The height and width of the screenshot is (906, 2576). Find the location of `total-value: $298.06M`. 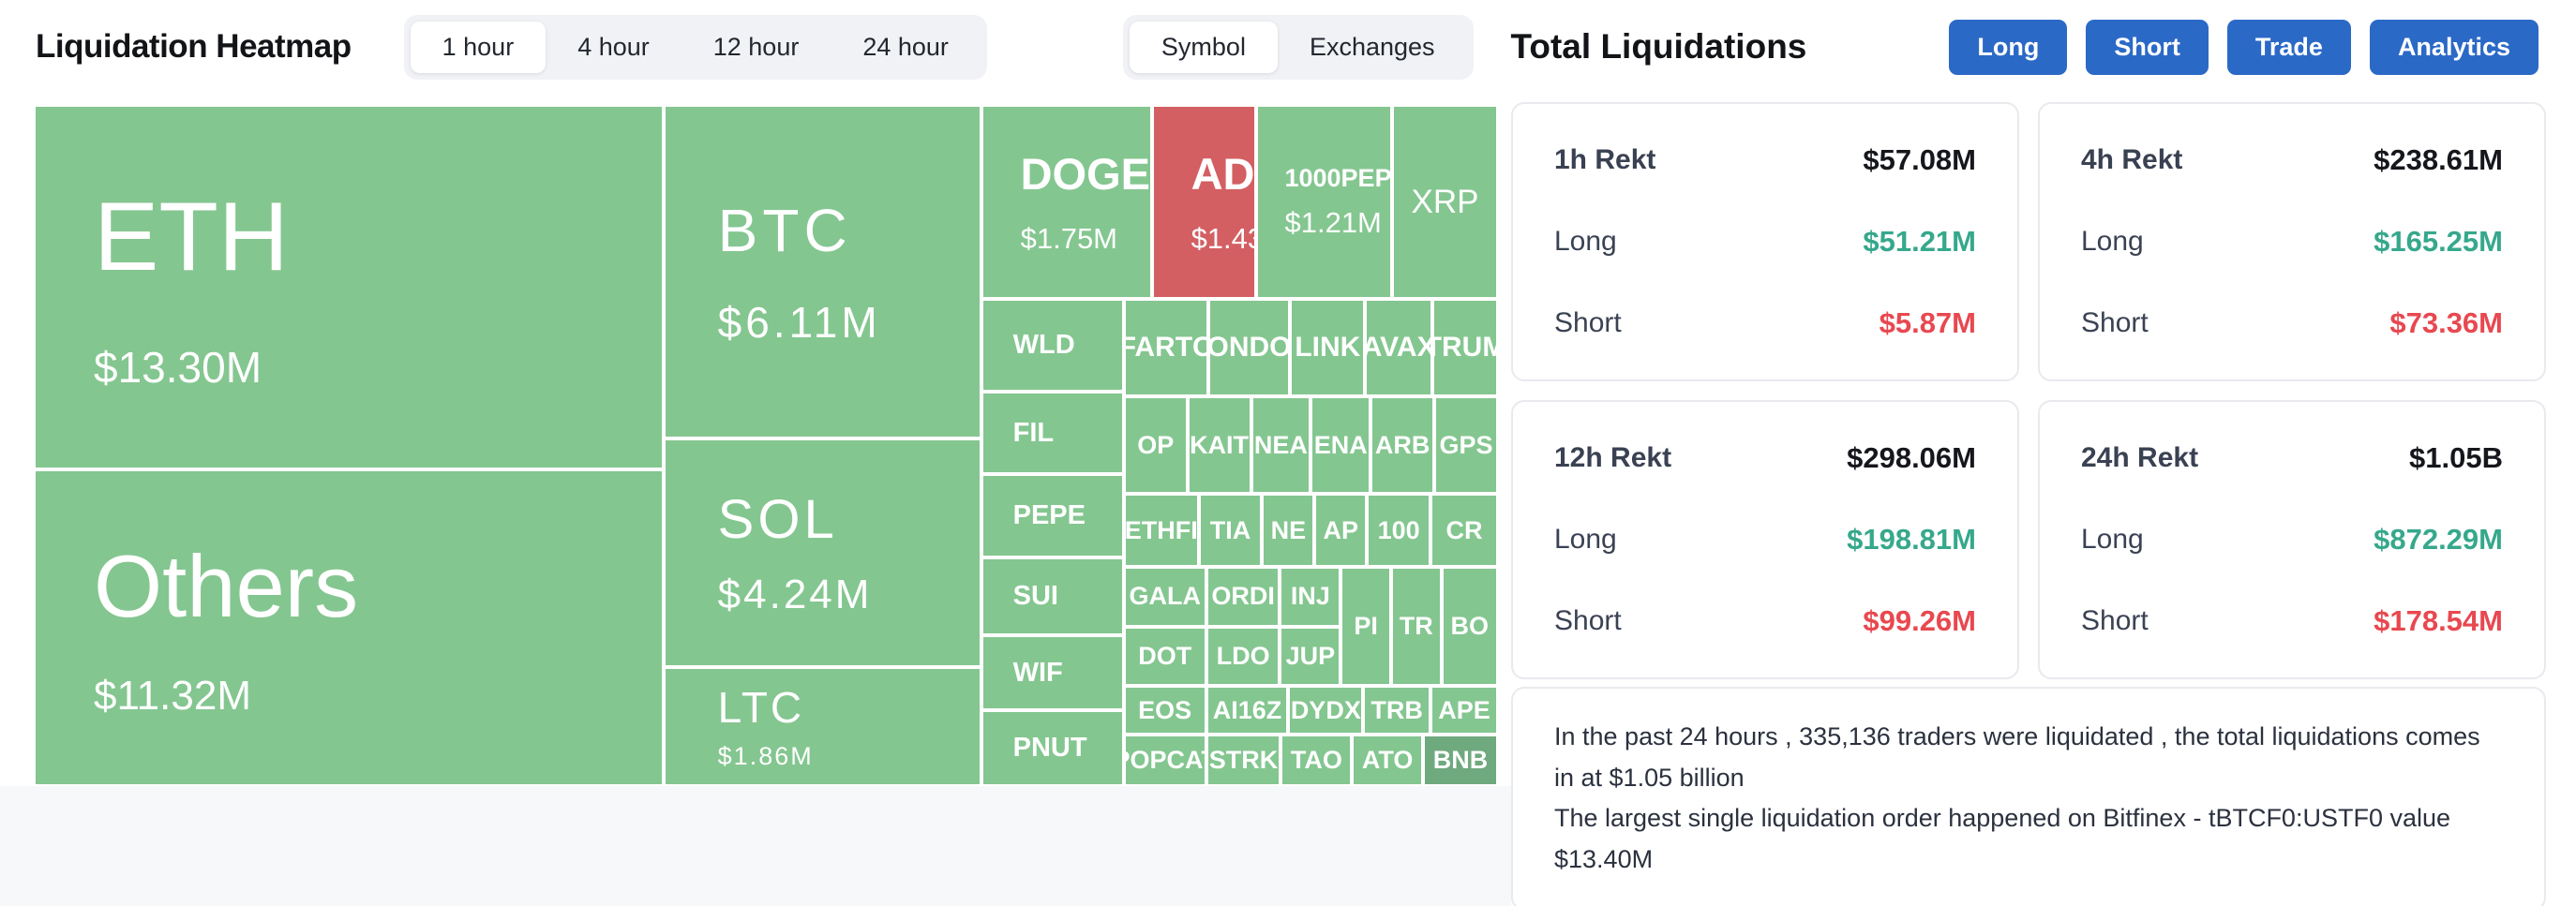

total-value: $298.06M is located at coordinates (1912, 457).